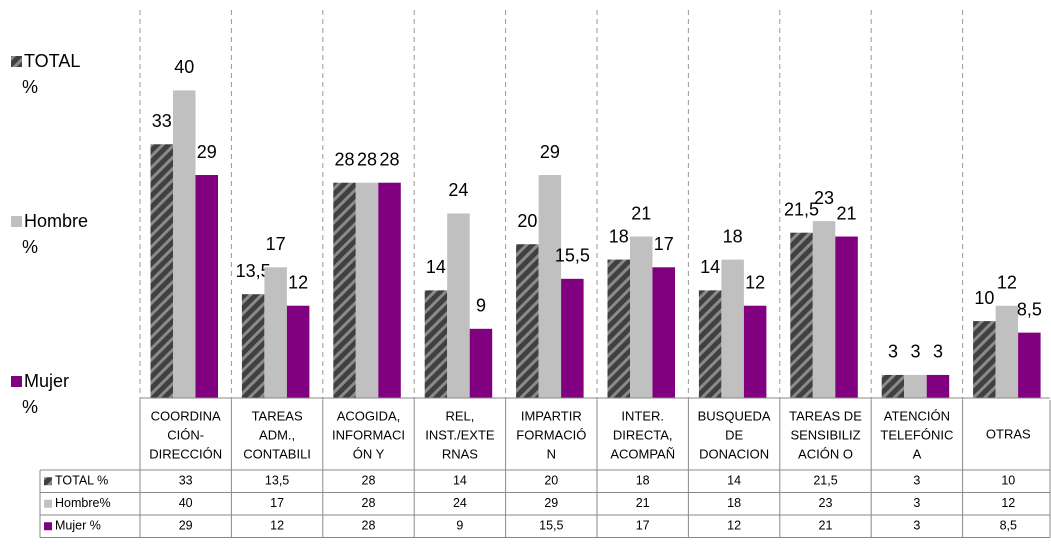  I want to click on table-cell: 13,5, so click(277, 481).